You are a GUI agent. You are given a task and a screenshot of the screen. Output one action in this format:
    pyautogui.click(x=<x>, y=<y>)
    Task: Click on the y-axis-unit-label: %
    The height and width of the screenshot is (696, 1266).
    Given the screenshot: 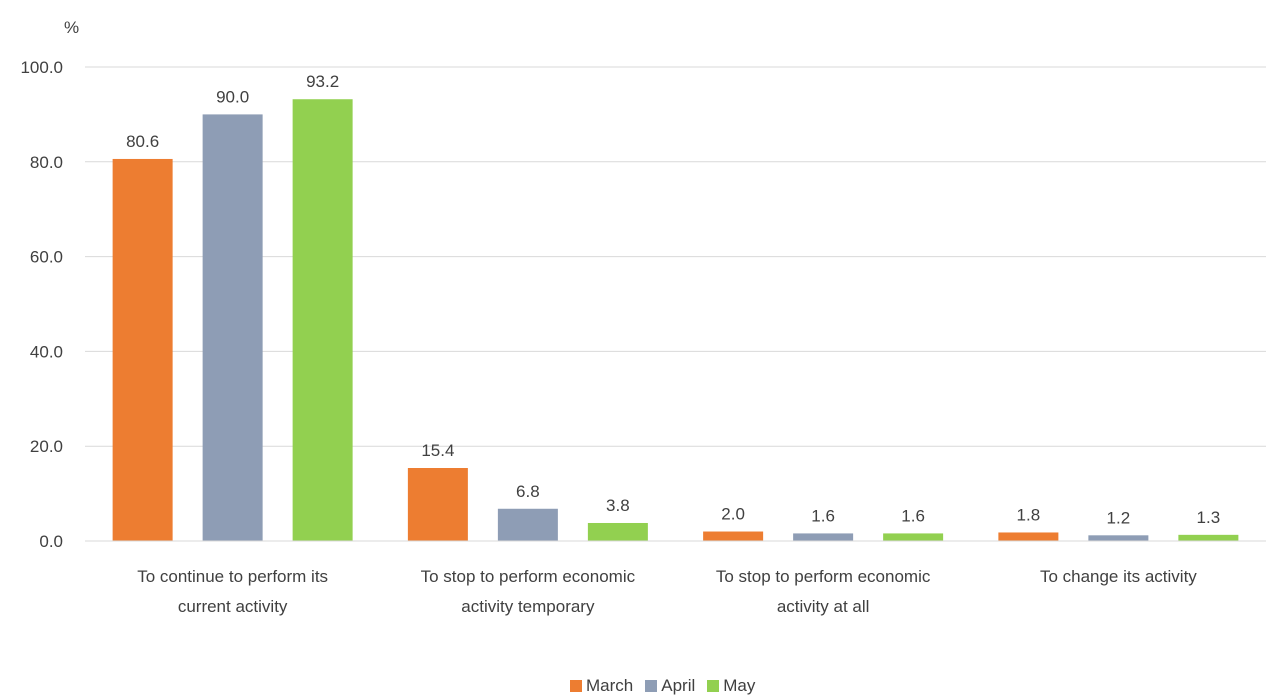 What is the action you would take?
    pyautogui.click(x=72, y=27)
    